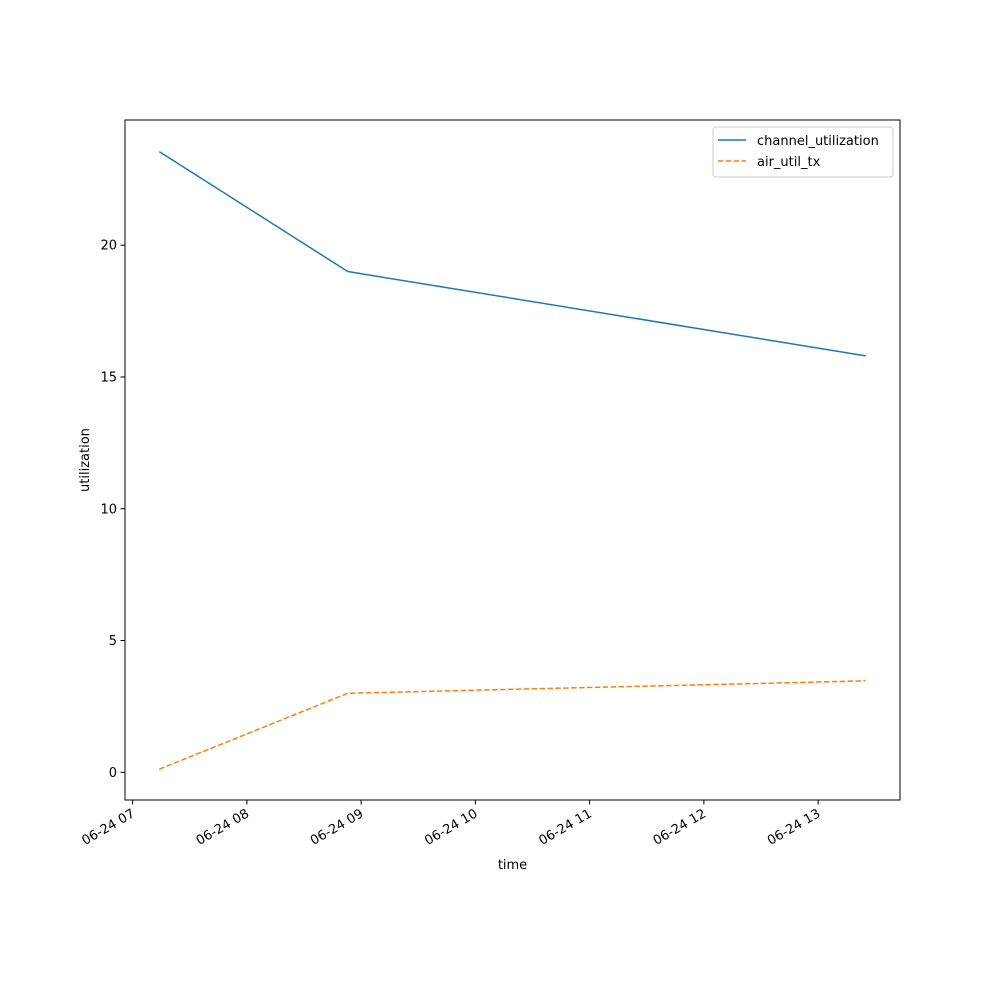 This screenshot has height=1000, width=1000. Describe the element at coordinates (818, 141) in the screenshot. I see `legend-label-channel_utilization: channel_utilization` at that location.